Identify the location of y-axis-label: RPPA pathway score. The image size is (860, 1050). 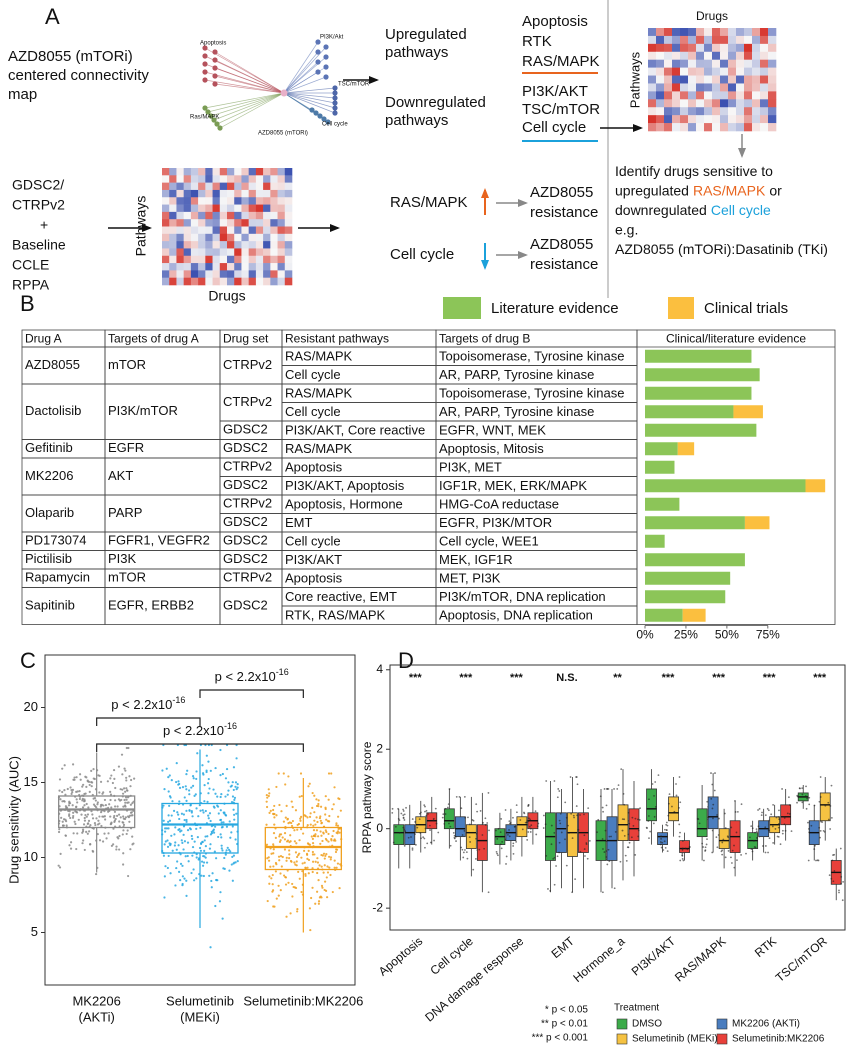
(367, 797).